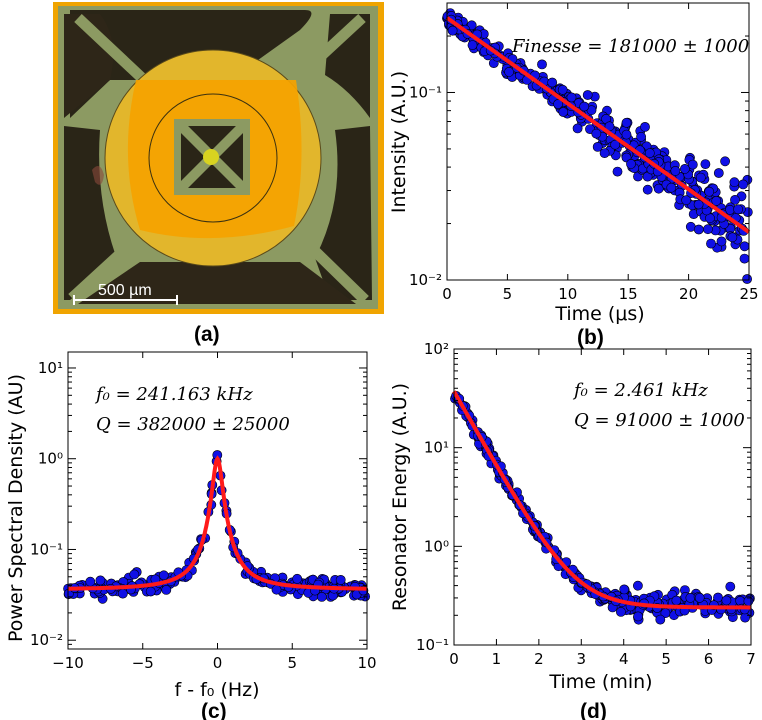 The height and width of the screenshot is (720, 762). Describe the element at coordinates (751, 659) in the screenshot. I see `x-tick-label: 7` at that location.